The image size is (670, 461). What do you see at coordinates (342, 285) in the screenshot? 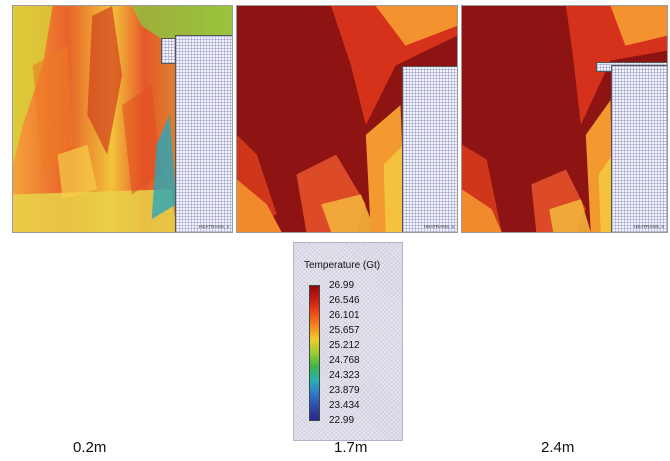
I see `legend-tick: 26.99` at bounding box center [342, 285].